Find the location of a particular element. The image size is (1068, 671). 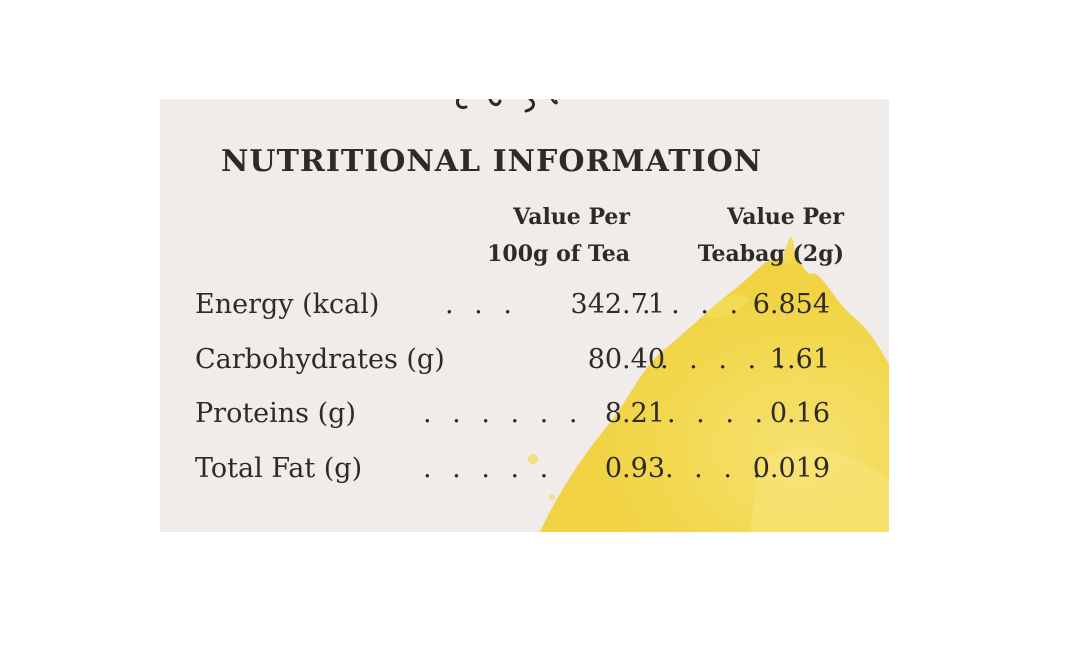

column-header-per-teabag: Value Per Teabag (2g) is located at coordinates (741, 236).